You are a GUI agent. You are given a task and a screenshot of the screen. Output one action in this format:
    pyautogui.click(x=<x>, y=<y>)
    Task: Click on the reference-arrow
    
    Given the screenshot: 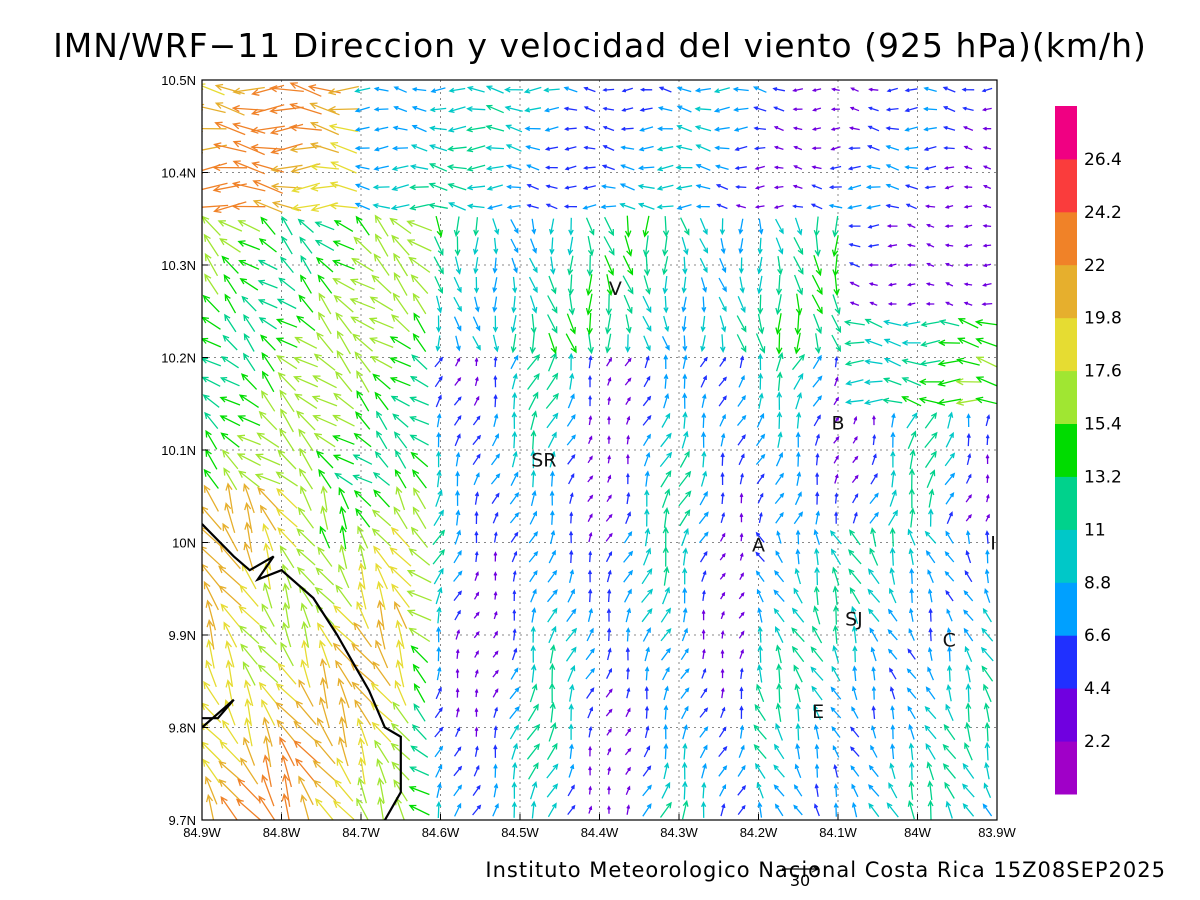 What is the action you would take?
    pyautogui.click(x=801, y=869)
    